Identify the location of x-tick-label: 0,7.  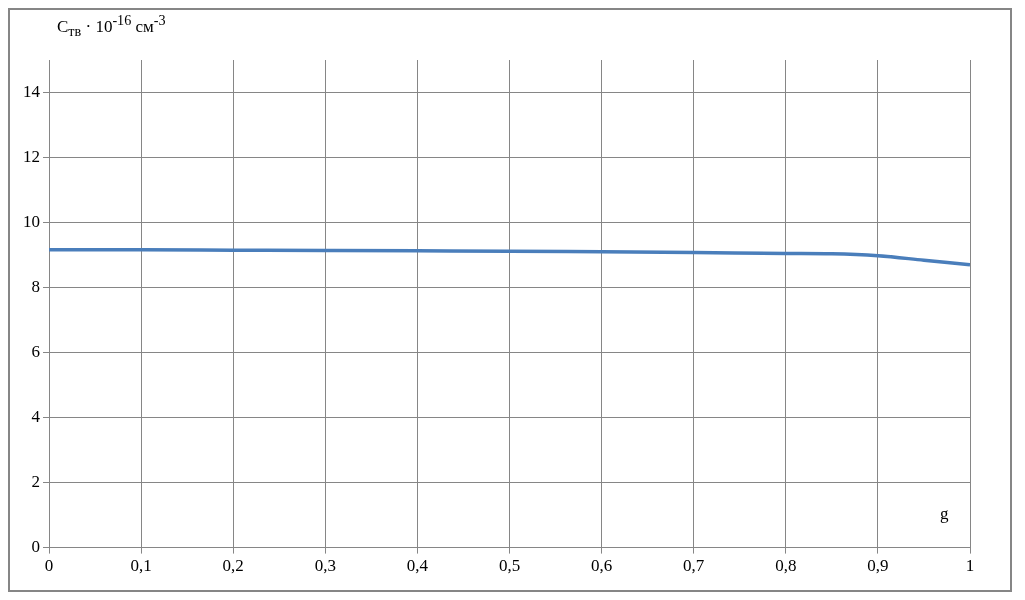
(694, 566).